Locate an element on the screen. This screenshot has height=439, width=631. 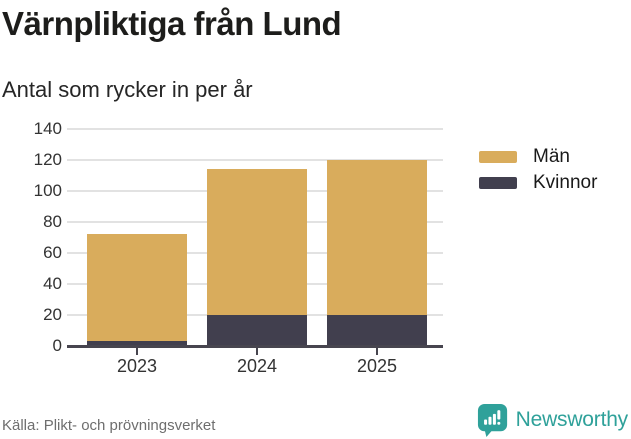
y-tick-label-20: 20 is located at coordinates (52, 314).